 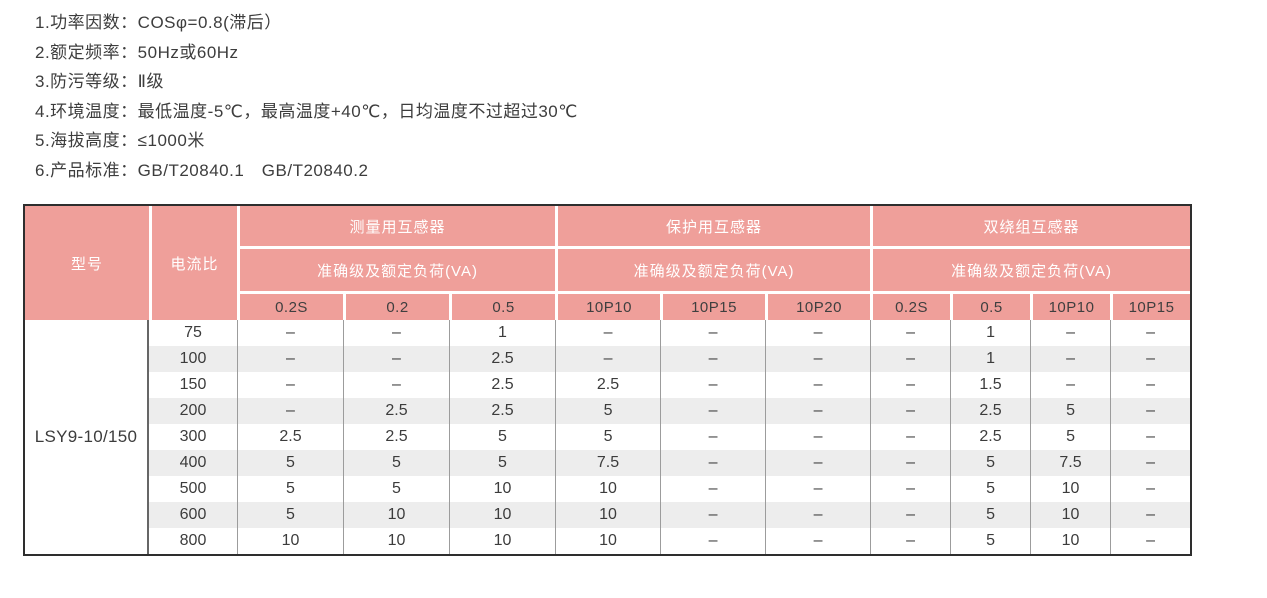 What do you see at coordinates (193, 411) in the screenshot?
I see `current-ratio-cell: 200` at bounding box center [193, 411].